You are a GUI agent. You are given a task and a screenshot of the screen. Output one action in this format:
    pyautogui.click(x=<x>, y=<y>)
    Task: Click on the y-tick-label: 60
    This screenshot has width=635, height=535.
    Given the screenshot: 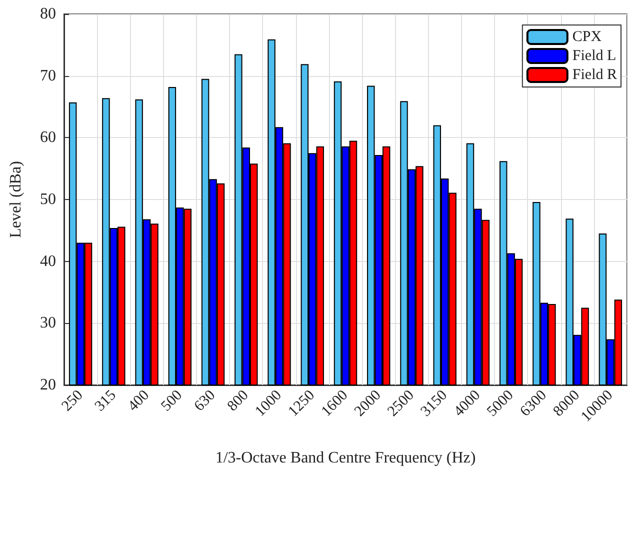 What is the action you would take?
    pyautogui.click(x=48, y=137)
    